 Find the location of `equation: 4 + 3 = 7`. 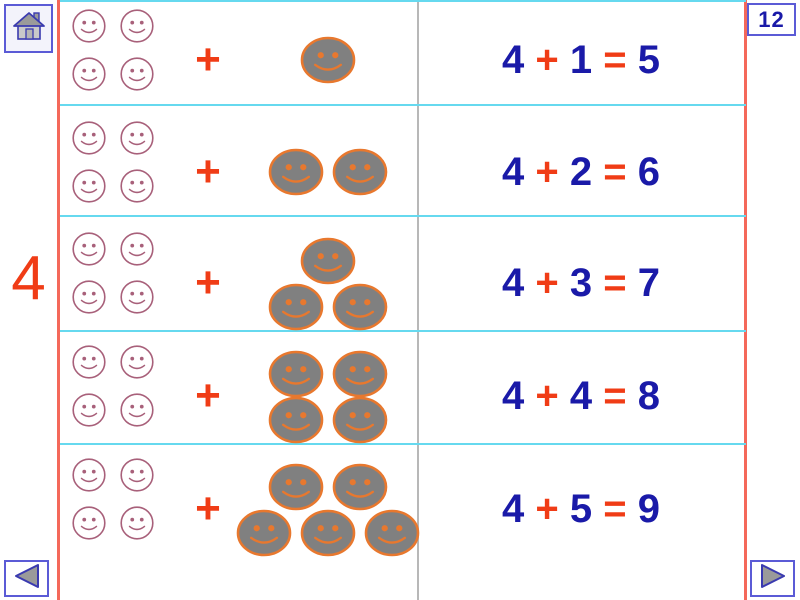

equation: 4 + 3 = 7 is located at coordinates (581, 283).